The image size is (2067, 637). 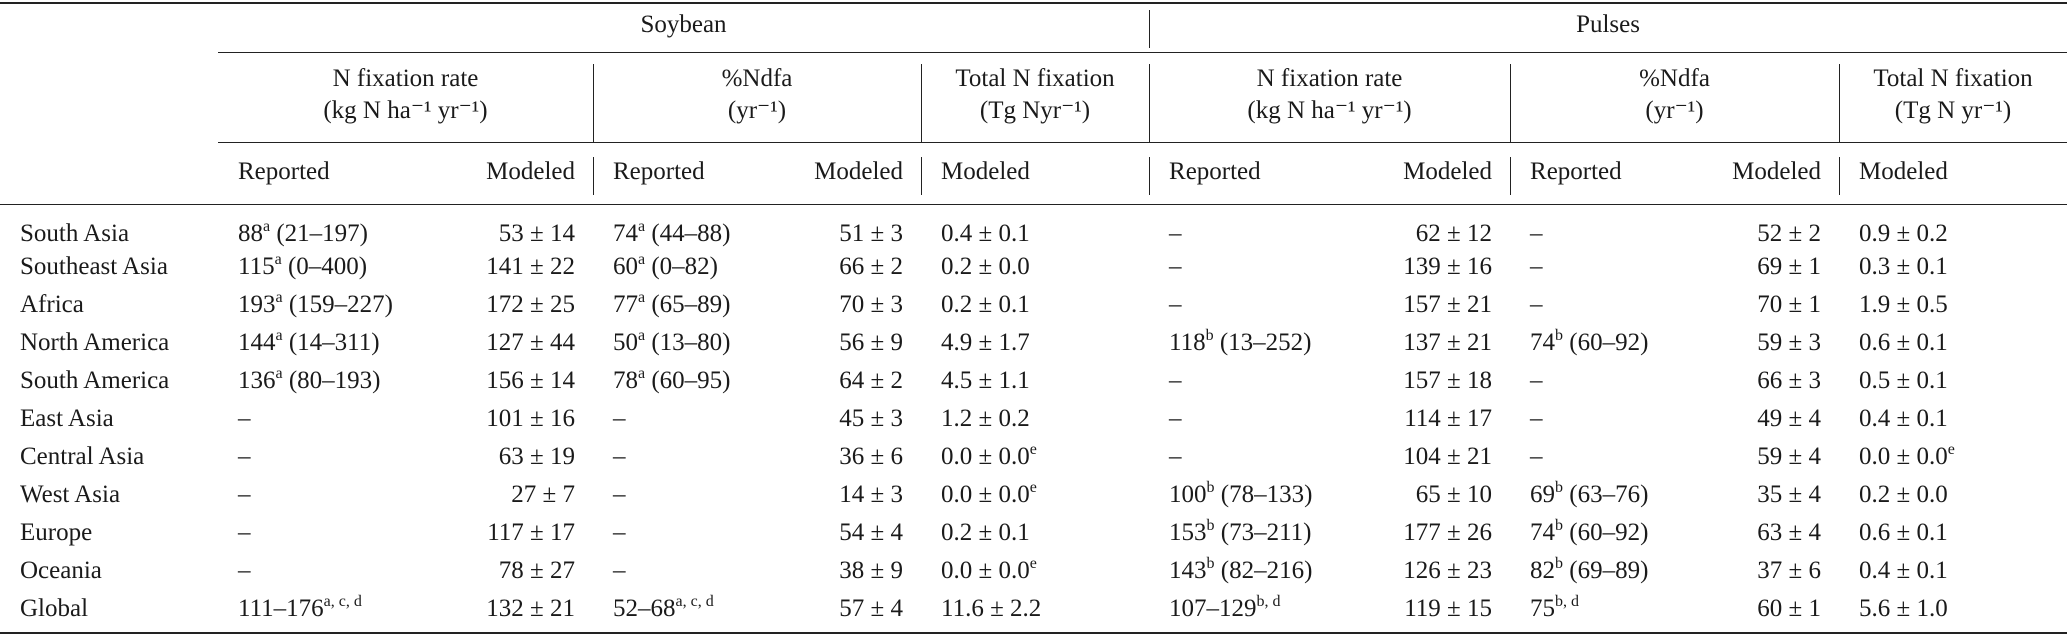 What do you see at coordinates (530, 304) in the screenshot?
I see `table-cell: 172 ± 25` at bounding box center [530, 304].